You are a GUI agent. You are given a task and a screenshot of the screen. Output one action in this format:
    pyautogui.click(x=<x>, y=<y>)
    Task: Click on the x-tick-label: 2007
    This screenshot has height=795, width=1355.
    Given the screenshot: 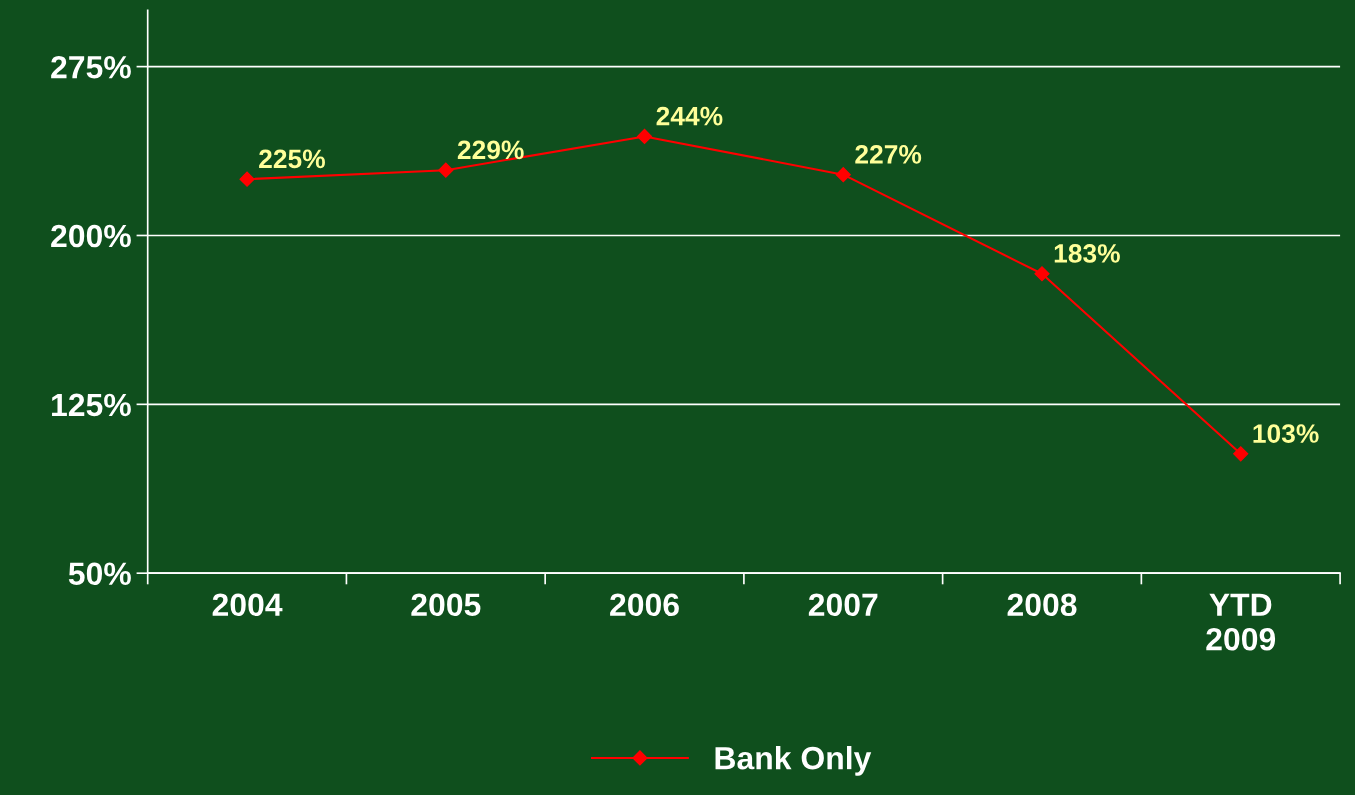 What is the action you would take?
    pyautogui.click(x=843, y=605)
    